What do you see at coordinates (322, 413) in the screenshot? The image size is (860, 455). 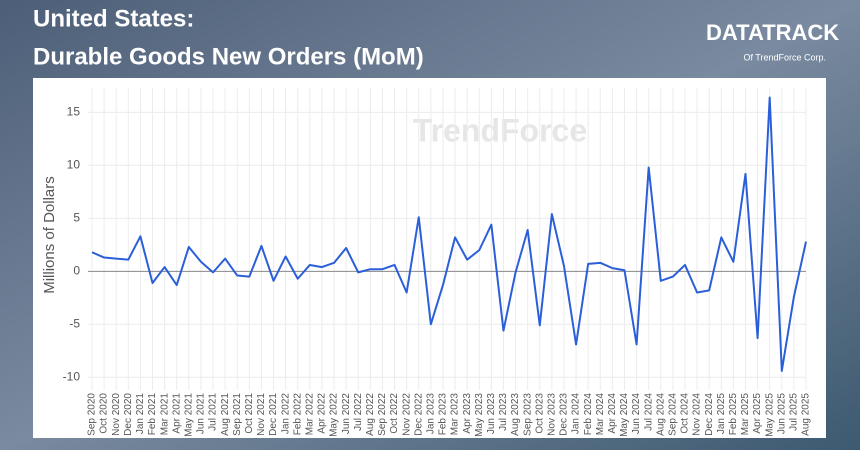 I see `x-tick-label: Apr 2022` at bounding box center [322, 413].